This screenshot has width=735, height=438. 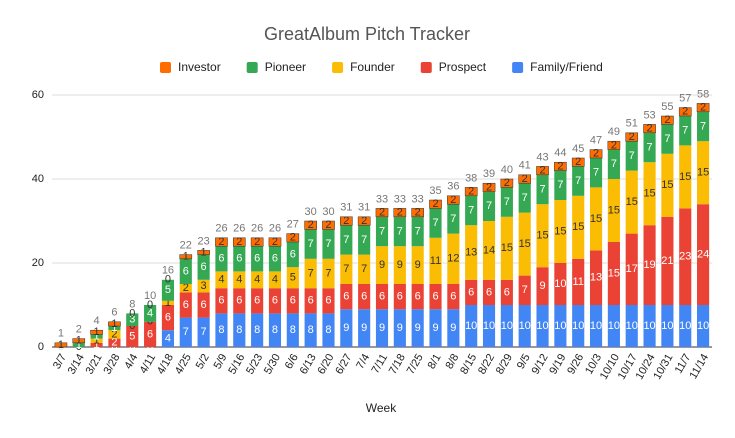 What do you see at coordinates (372, 67) in the screenshot?
I see `legend-label: Founder` at bounding box center [372, 67].